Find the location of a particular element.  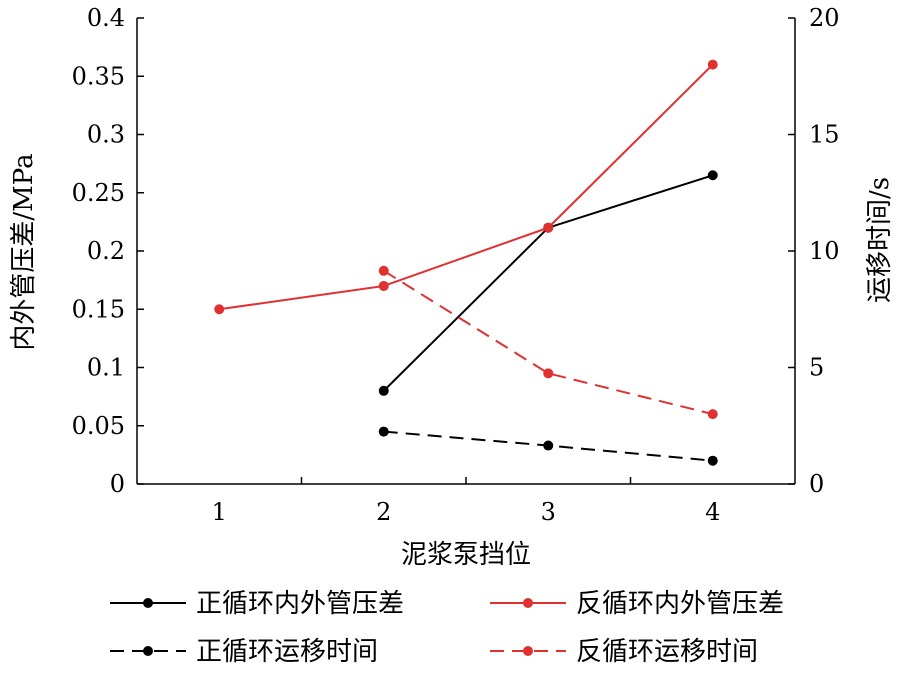

y-axis-left-title: 内外管压差/MPa is located at coordinates (24, 251).